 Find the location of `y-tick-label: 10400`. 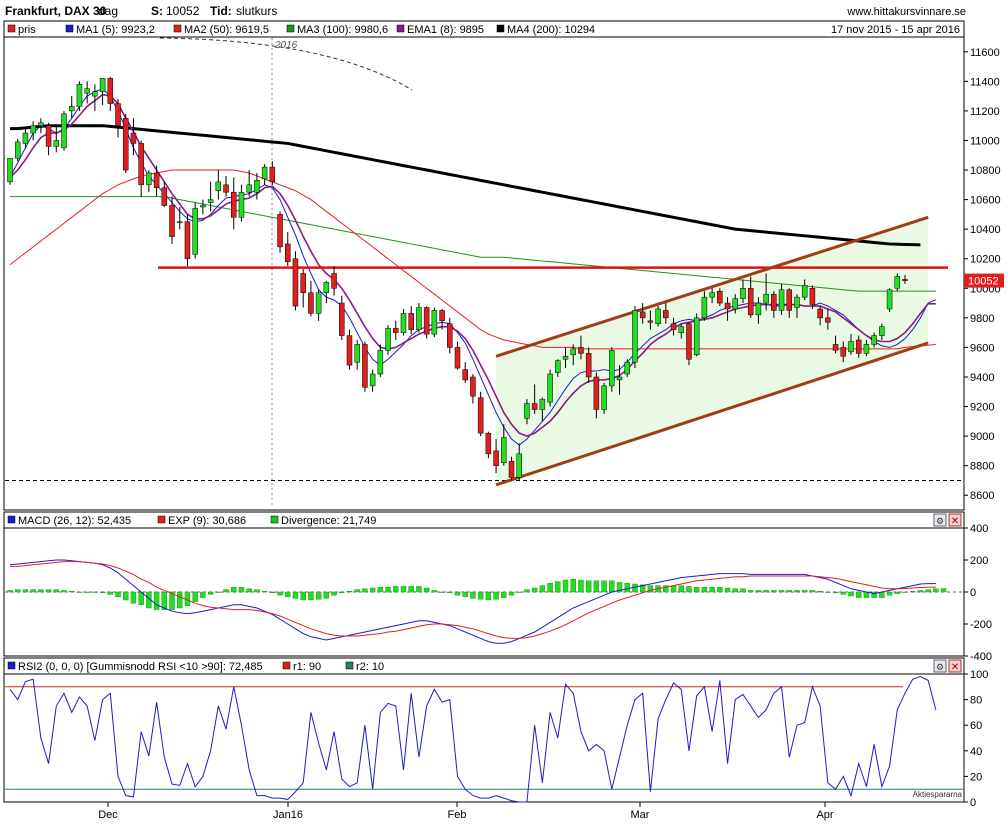

y-tick-label: 10400 is located at coordinates (985, 230).